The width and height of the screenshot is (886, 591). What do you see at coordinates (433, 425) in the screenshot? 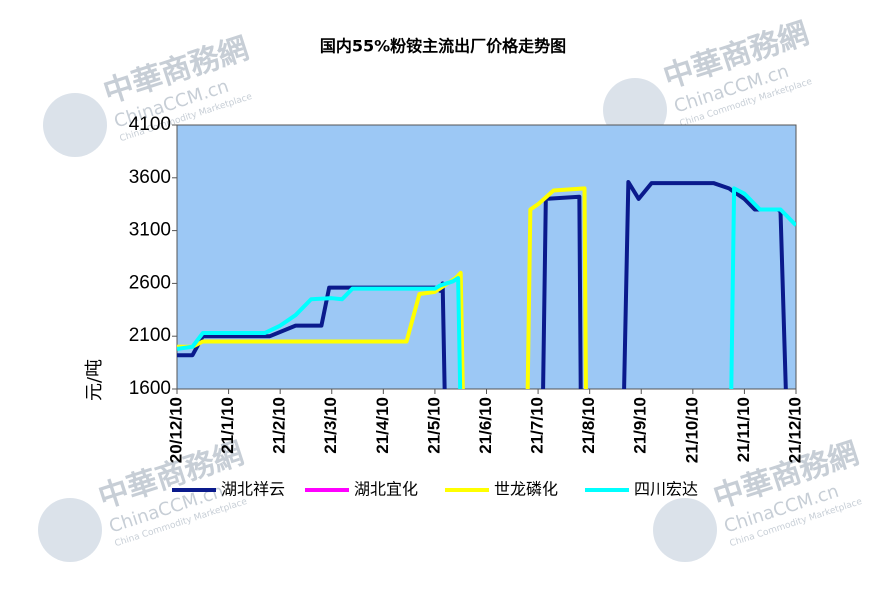
I see `x-tick-label: 21/5/10` at bounding box center [433, 425].